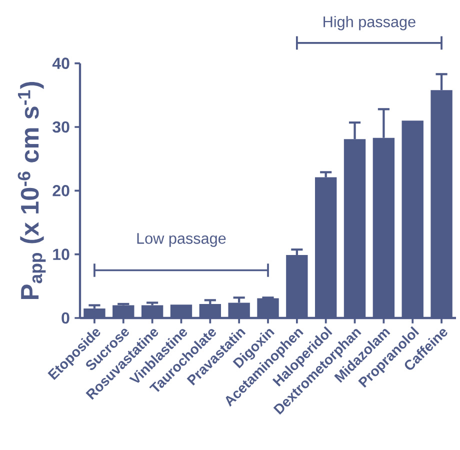 The width and height of the screenshot is (460, 450). I want to click on y-axis-title: P$_{app}$ (x 10$^{-6}$ cm s$^{-1}$), so click(32, 190).